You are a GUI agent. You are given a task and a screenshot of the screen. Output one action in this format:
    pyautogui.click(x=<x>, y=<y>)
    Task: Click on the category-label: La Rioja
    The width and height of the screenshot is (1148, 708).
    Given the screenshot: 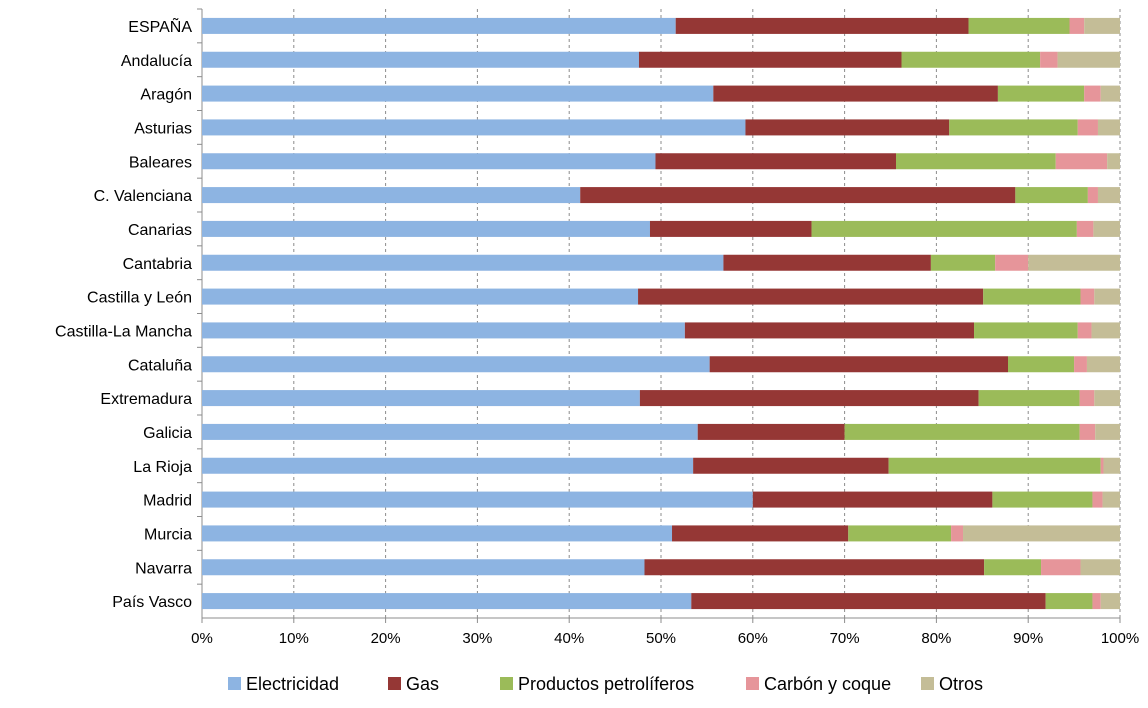 What is the action you would take?
    pyautogui.click(x=162, y=467)
    